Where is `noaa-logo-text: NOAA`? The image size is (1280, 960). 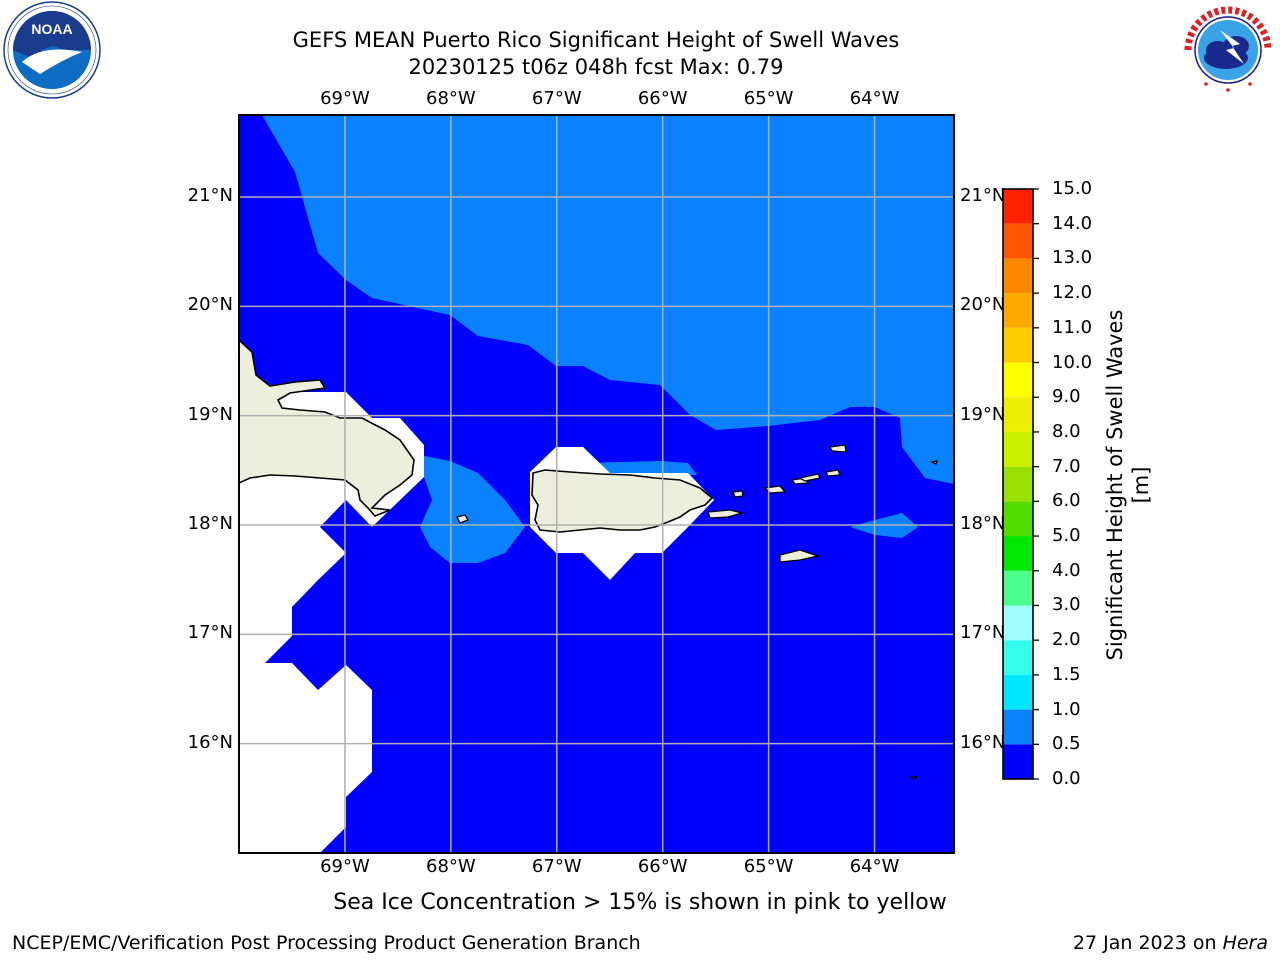
noaa-logo-text: NOAA is located at coordinates (51, 29).